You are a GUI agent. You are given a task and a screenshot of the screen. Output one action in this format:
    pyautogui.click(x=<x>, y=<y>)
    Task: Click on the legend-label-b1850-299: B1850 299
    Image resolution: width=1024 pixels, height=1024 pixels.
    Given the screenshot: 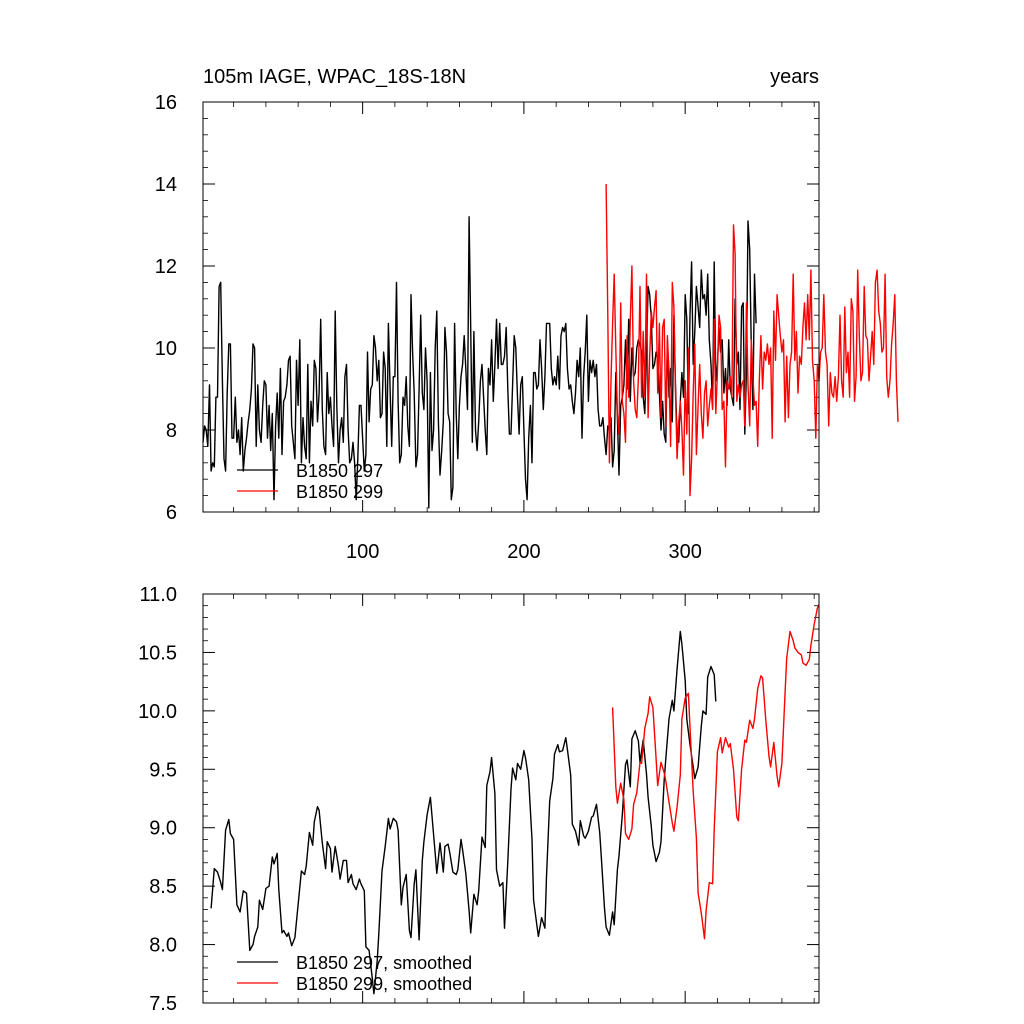 What is the action you would take?
    pyautogui.click(x=339, y=492)
    